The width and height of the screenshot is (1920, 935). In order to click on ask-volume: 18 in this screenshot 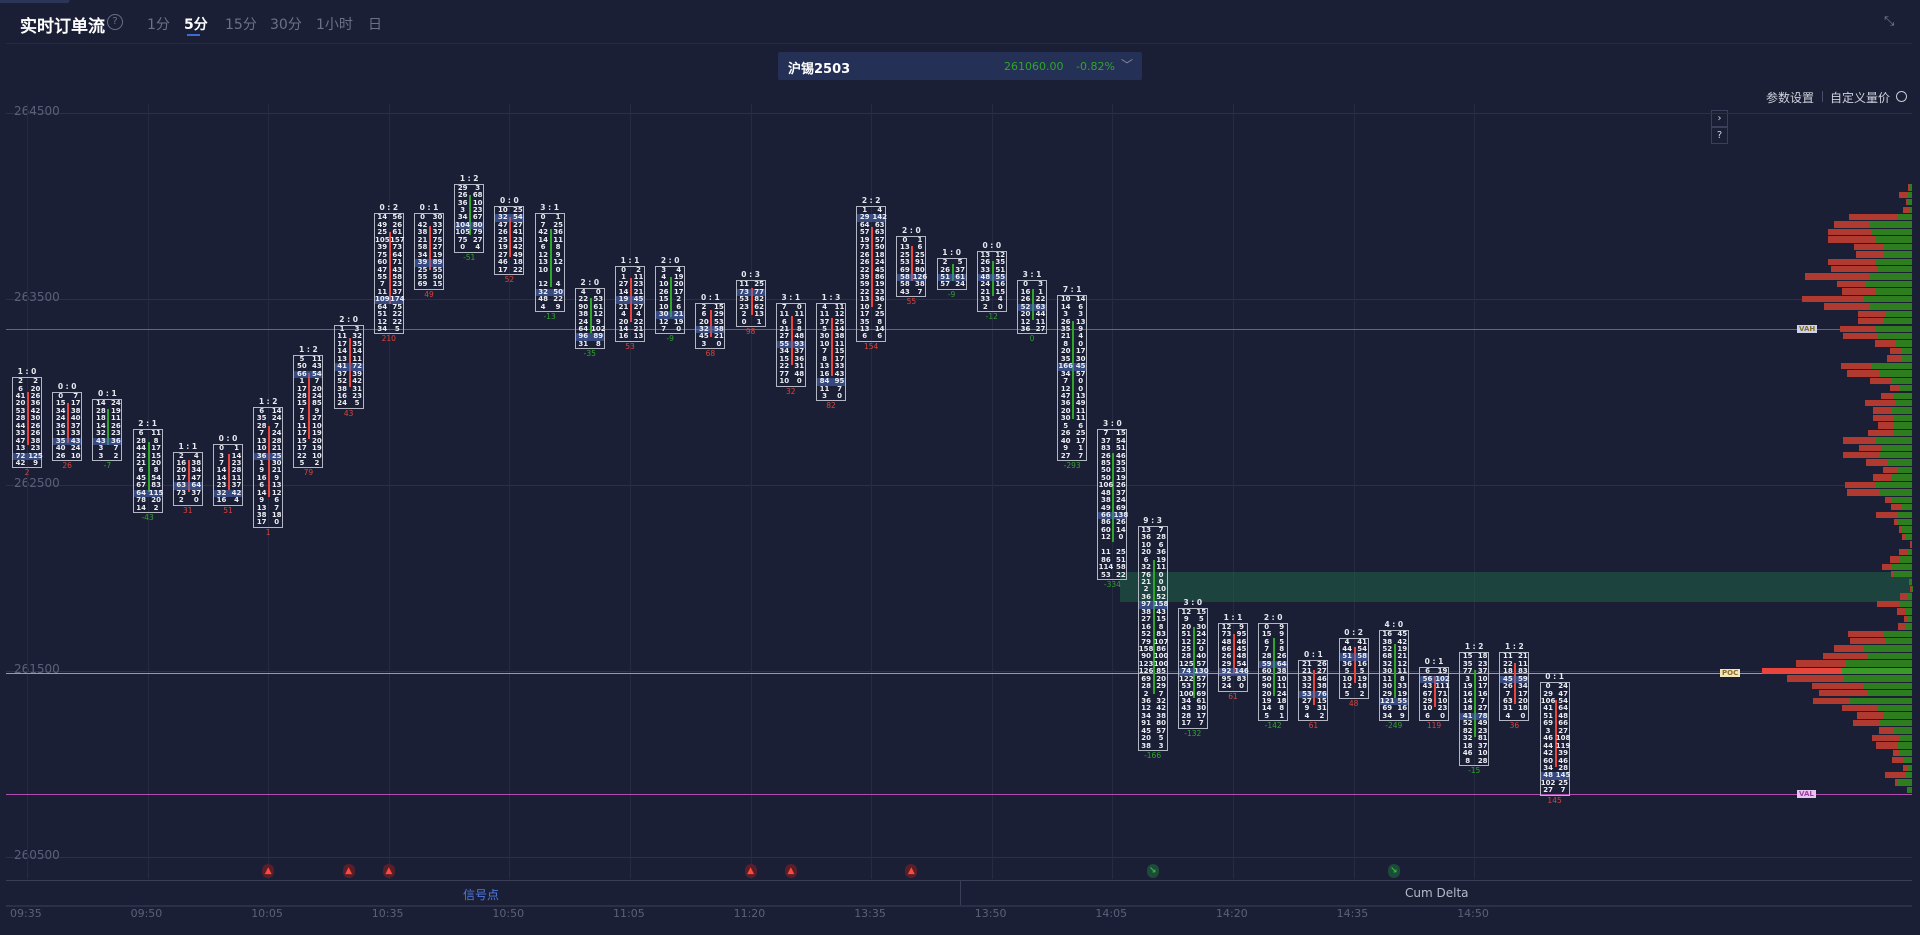, I will do `click(276, 515)`.